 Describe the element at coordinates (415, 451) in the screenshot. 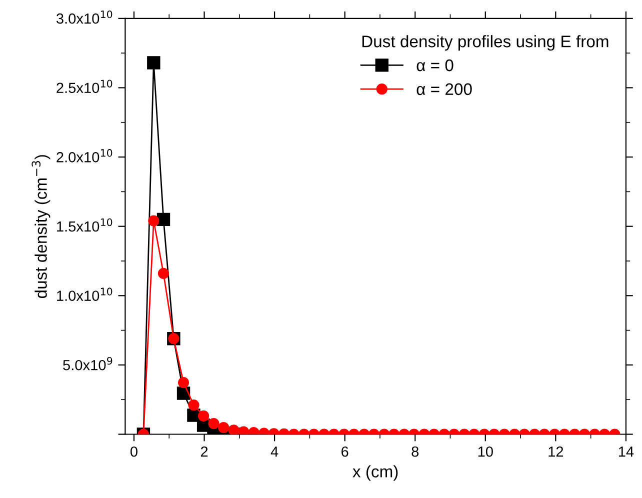

I see `x-tick-label: 8` at that location.